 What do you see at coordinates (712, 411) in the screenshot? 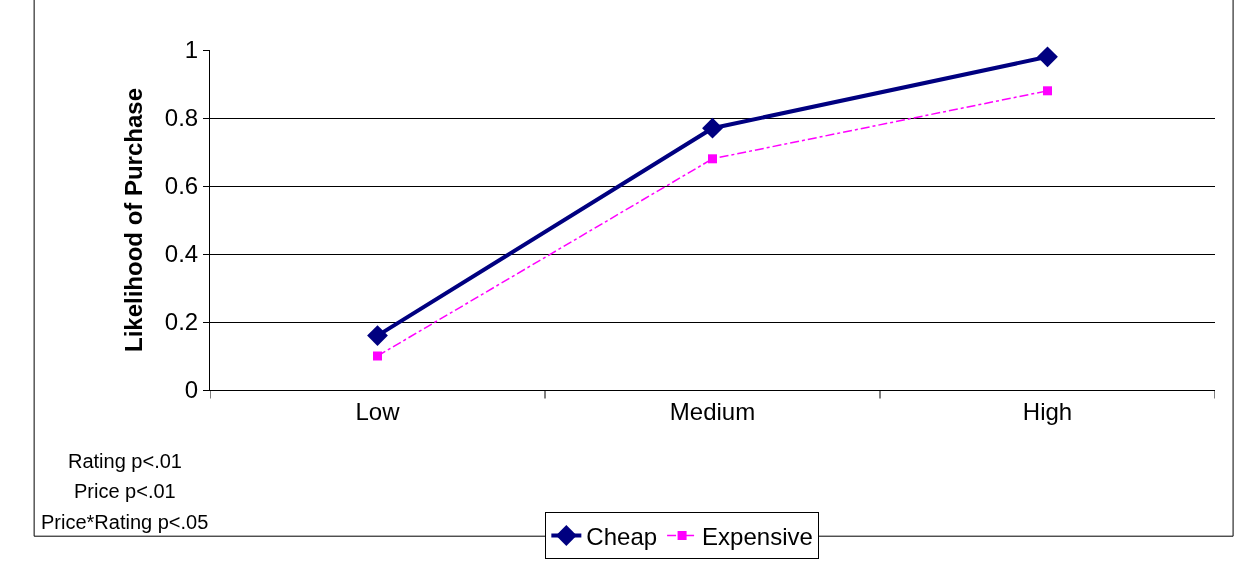
I see `x-tick-label: Medium` at bounding box center [712, 411].